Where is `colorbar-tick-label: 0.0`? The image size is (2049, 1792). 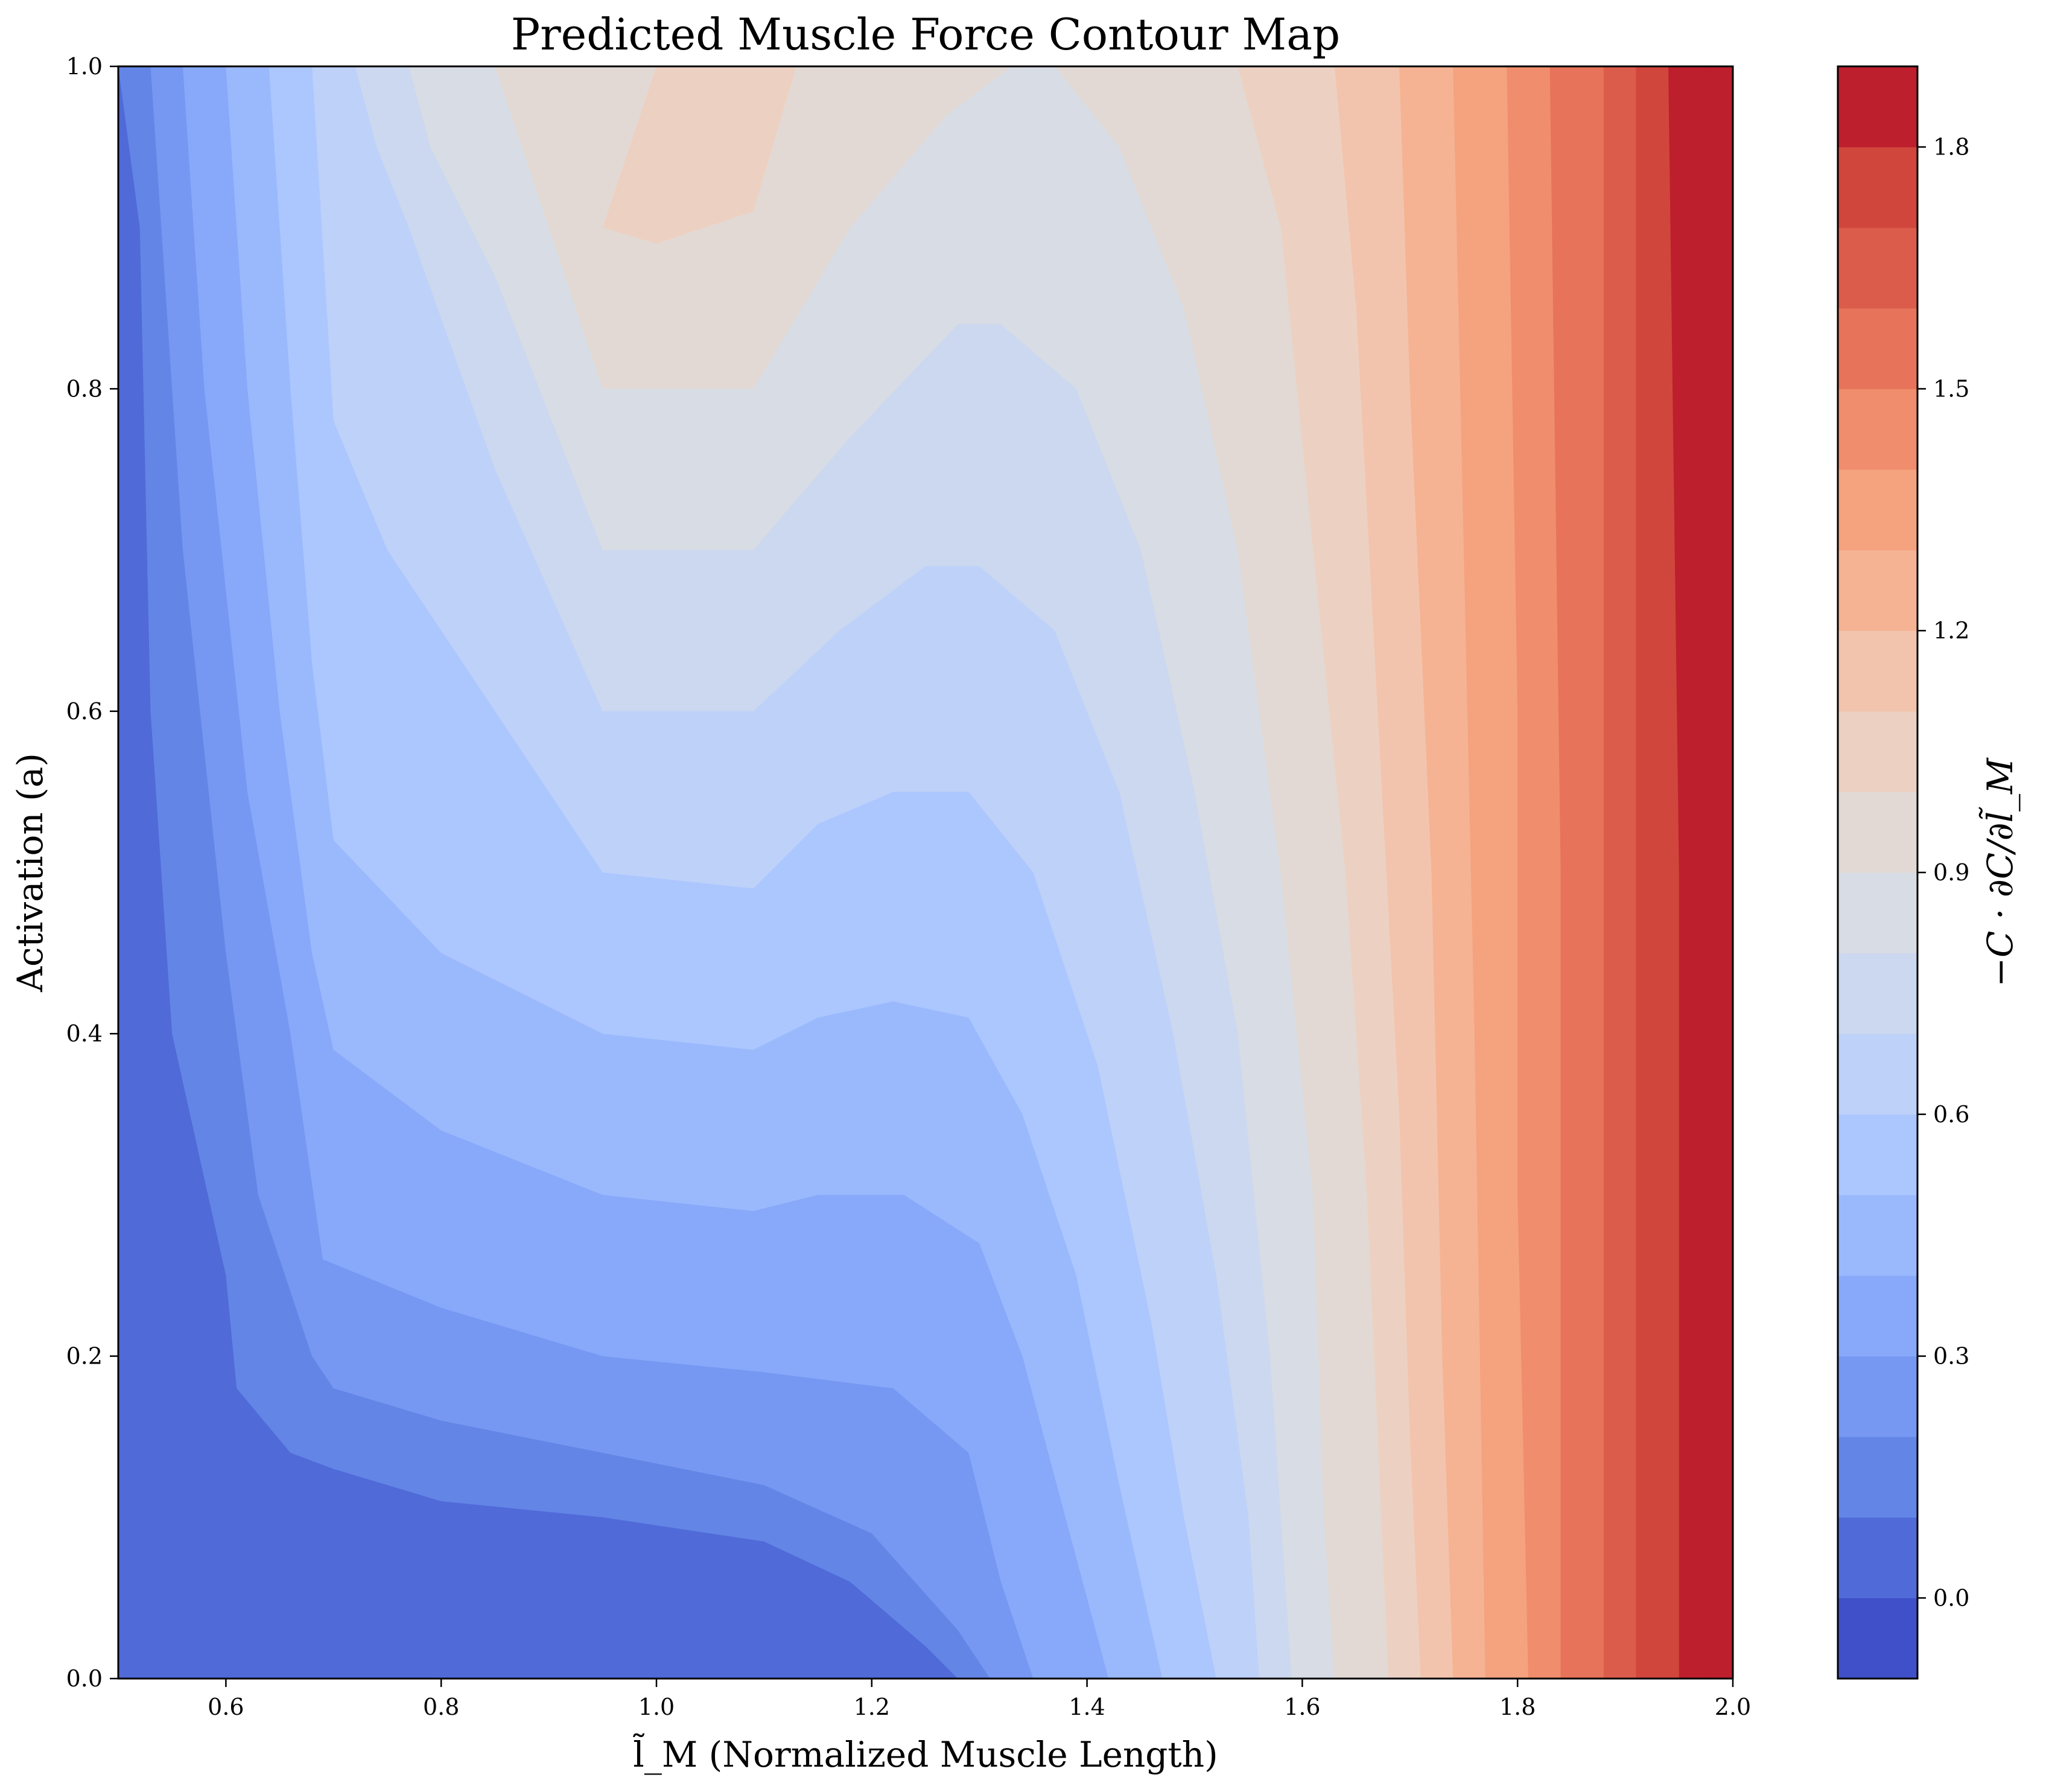 colorbar-tick-label: 0.0 is located at coordinates (1951, 1597).